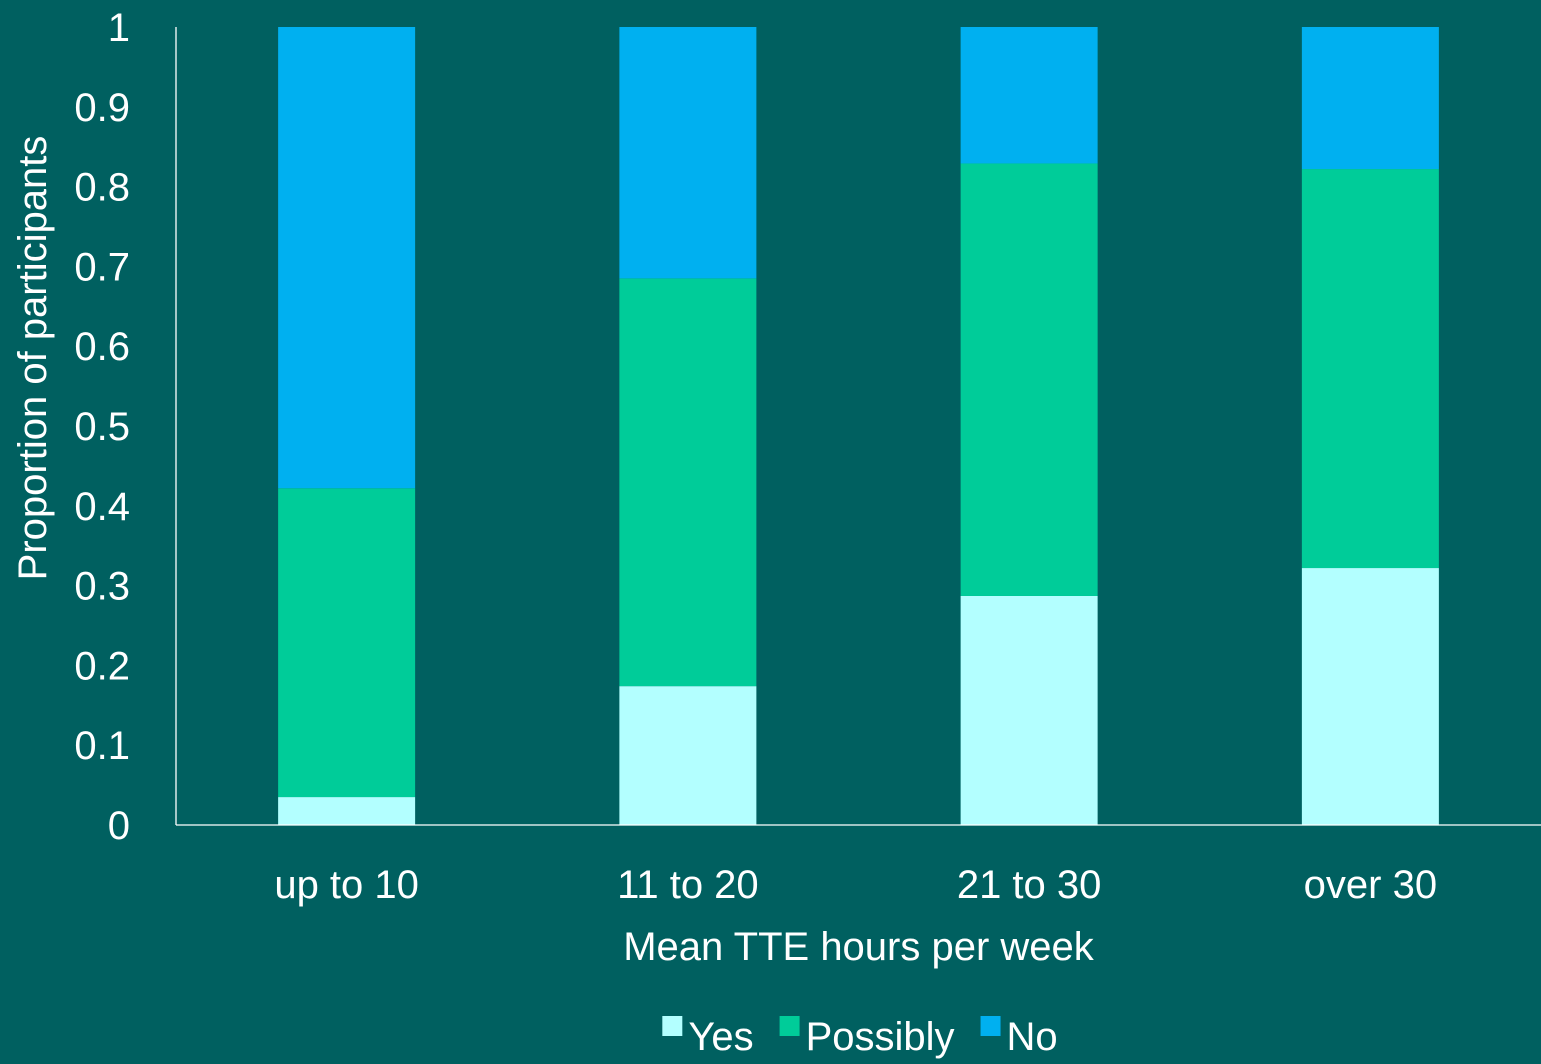  What do you see at coordinates (119, 826) in the screenshot?
I see `y-tick-label: 0` at bounding box center [119, 826].